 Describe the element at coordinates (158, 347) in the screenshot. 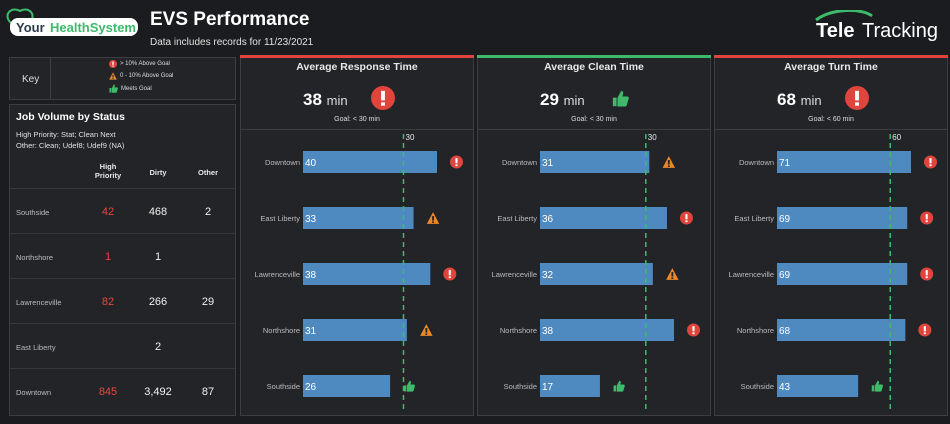

I see `row-dirty: 2` at that location.